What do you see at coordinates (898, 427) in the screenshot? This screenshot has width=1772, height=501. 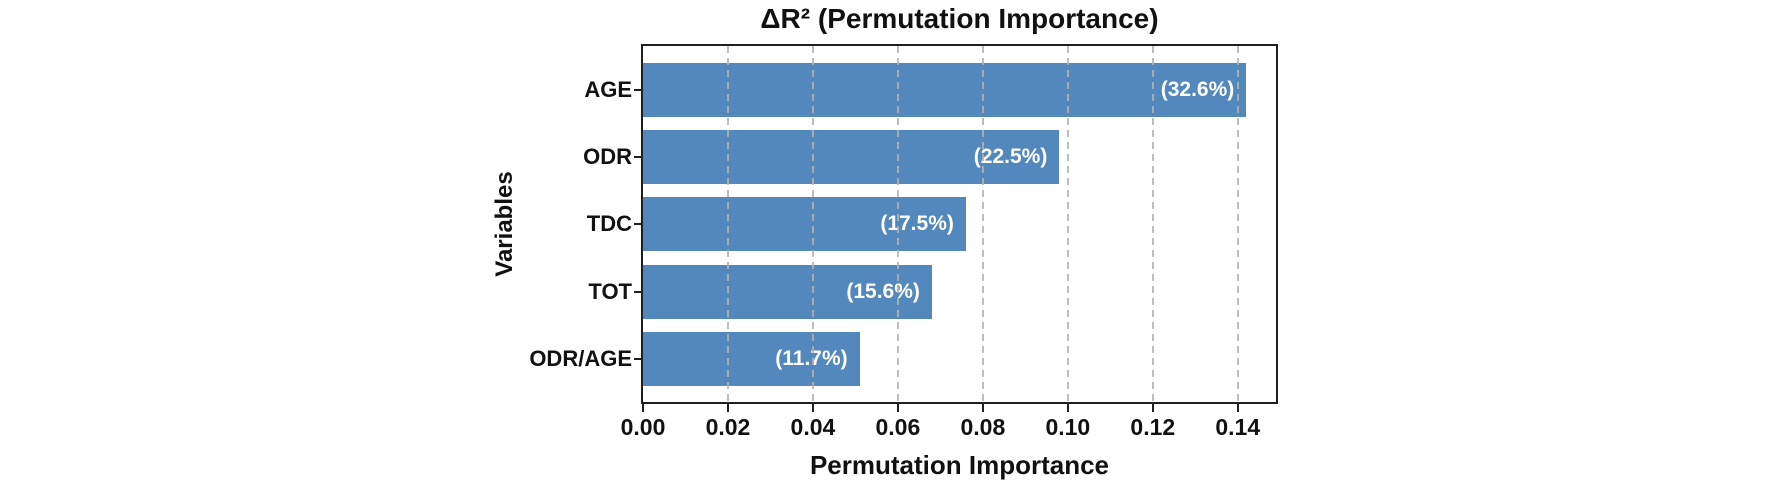 I see `x-tick-label: 0.06` at bounding box center [898, 427].